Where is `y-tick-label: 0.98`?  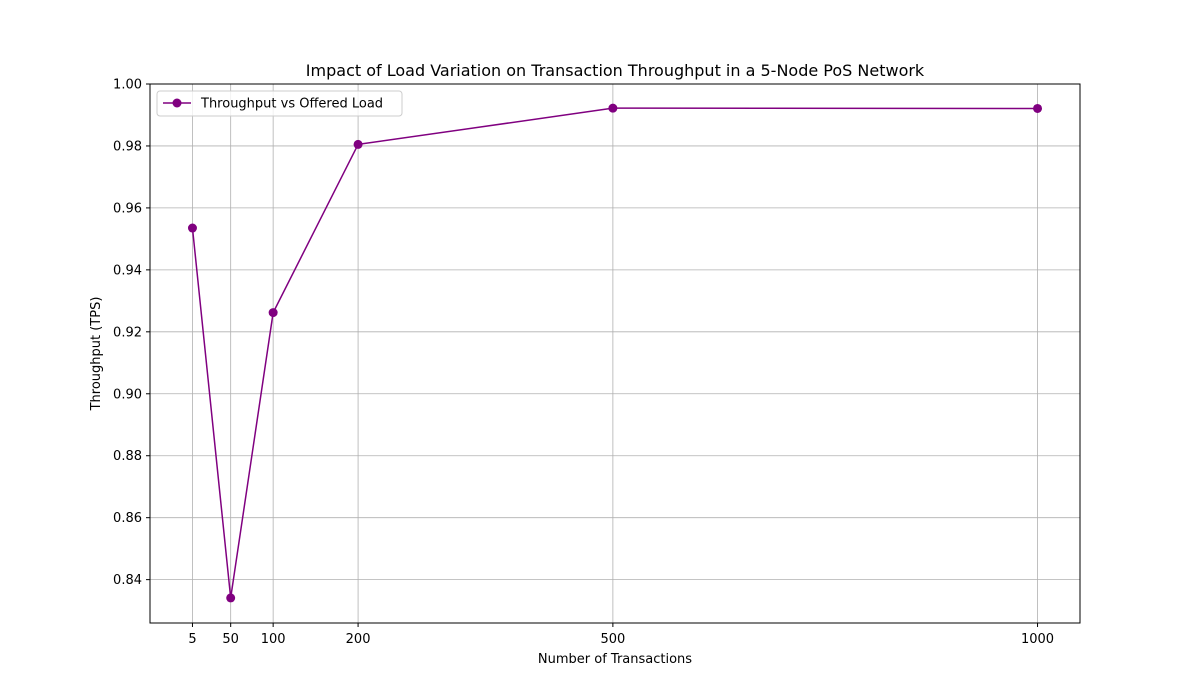 y-tick-label: 0.98 is located at coordinates (127, 146).